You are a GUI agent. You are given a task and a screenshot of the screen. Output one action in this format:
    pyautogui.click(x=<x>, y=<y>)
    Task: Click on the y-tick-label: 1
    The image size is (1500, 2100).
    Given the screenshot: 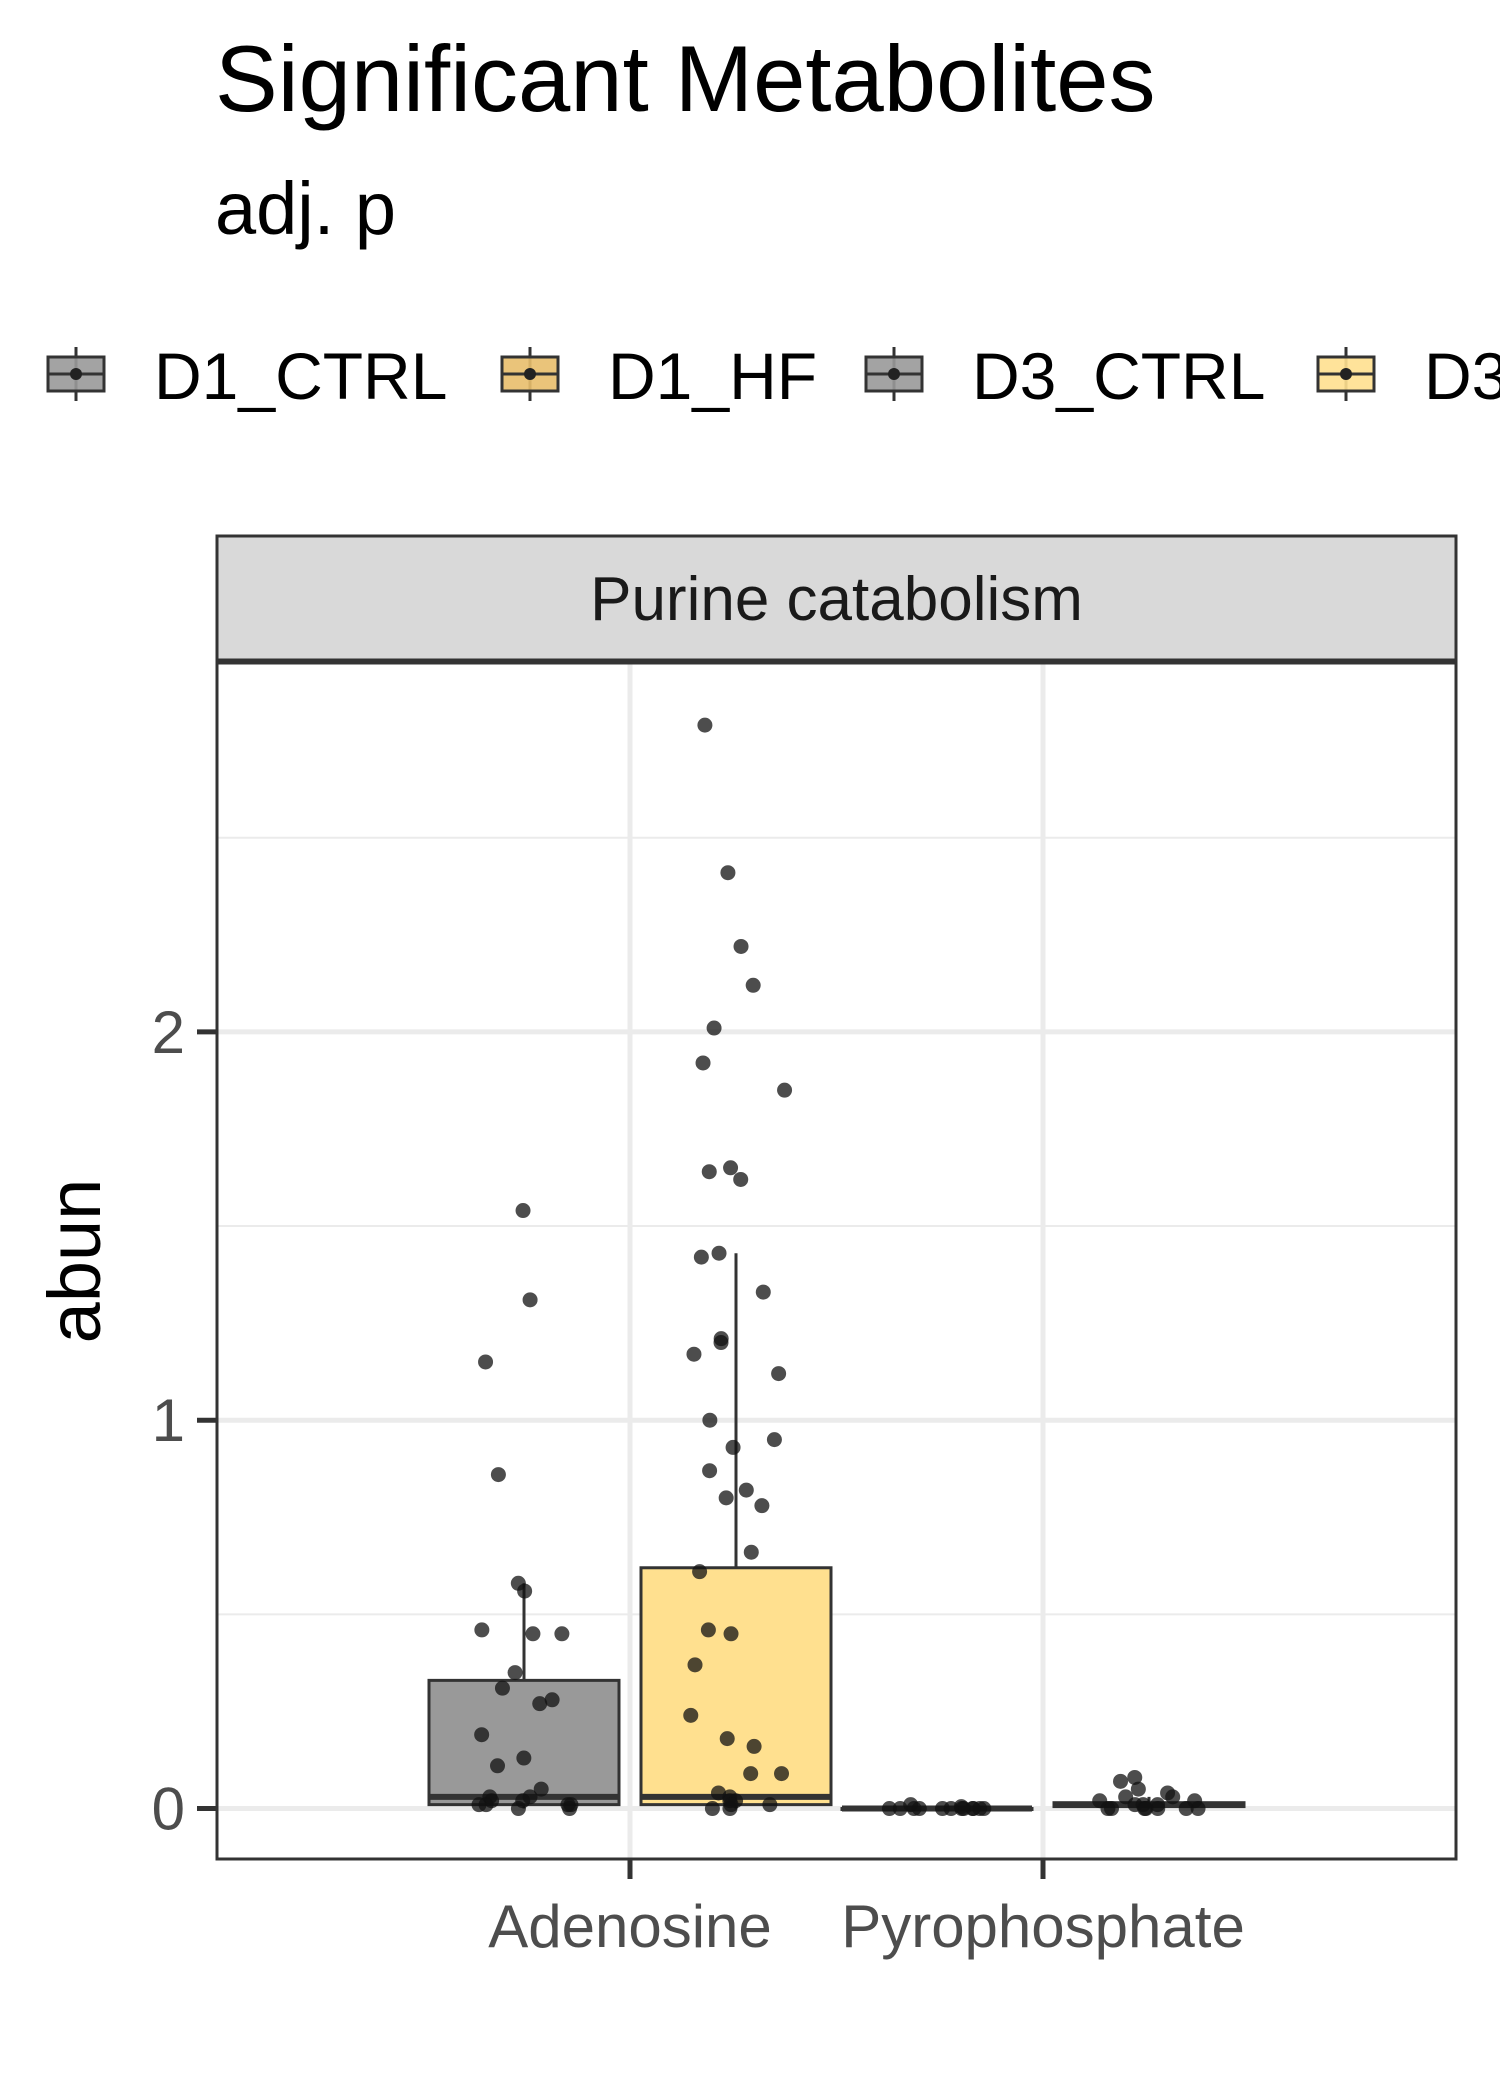 What is the action you would take?
    pyautogui.click(x=168, y=1420)
    